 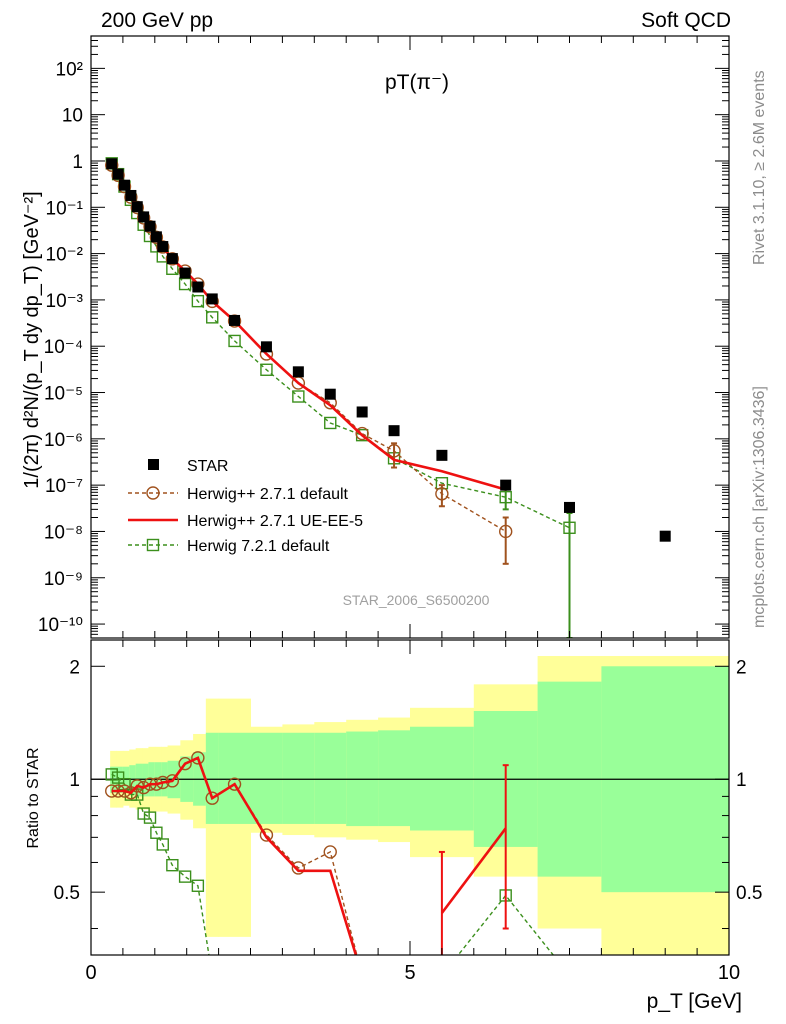 I want to click on ratio-tick-label-left: 1, so click(x=74, y=780).